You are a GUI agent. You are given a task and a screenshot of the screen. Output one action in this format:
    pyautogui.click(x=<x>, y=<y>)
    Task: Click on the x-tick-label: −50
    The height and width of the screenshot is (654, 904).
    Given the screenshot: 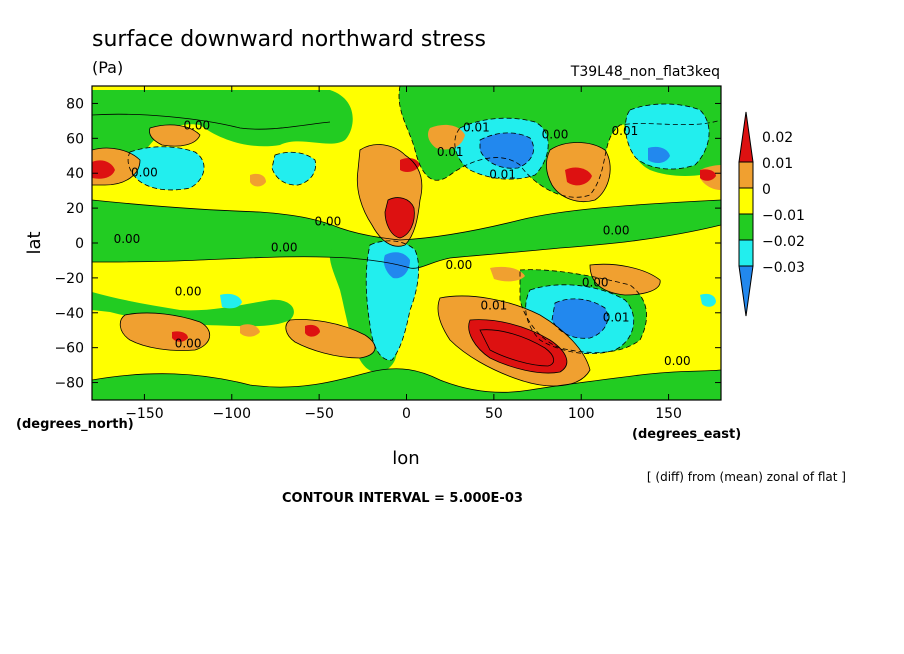 What is the action you would take?
    pyautogui.click(x=319, y=414)
    